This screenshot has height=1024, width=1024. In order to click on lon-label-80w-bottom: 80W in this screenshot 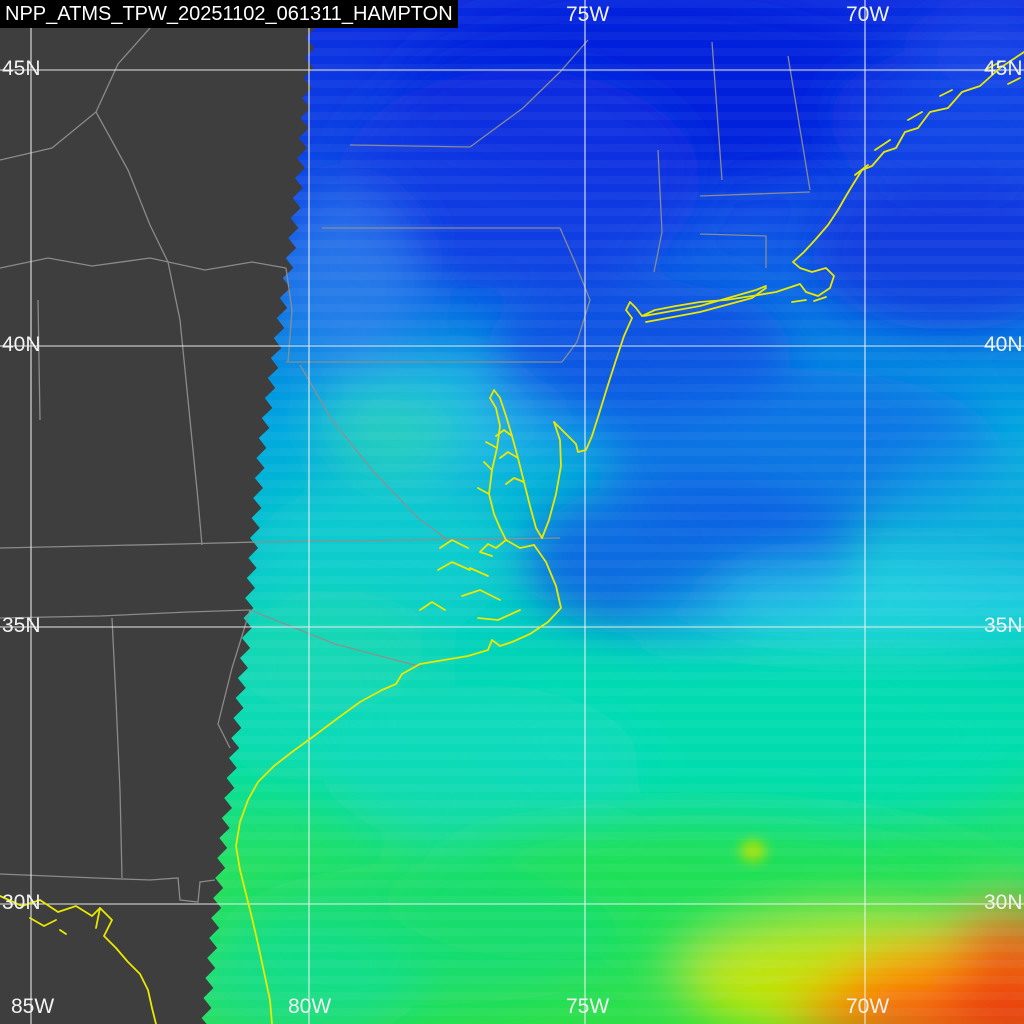, I will do `click(310, 1006)`.